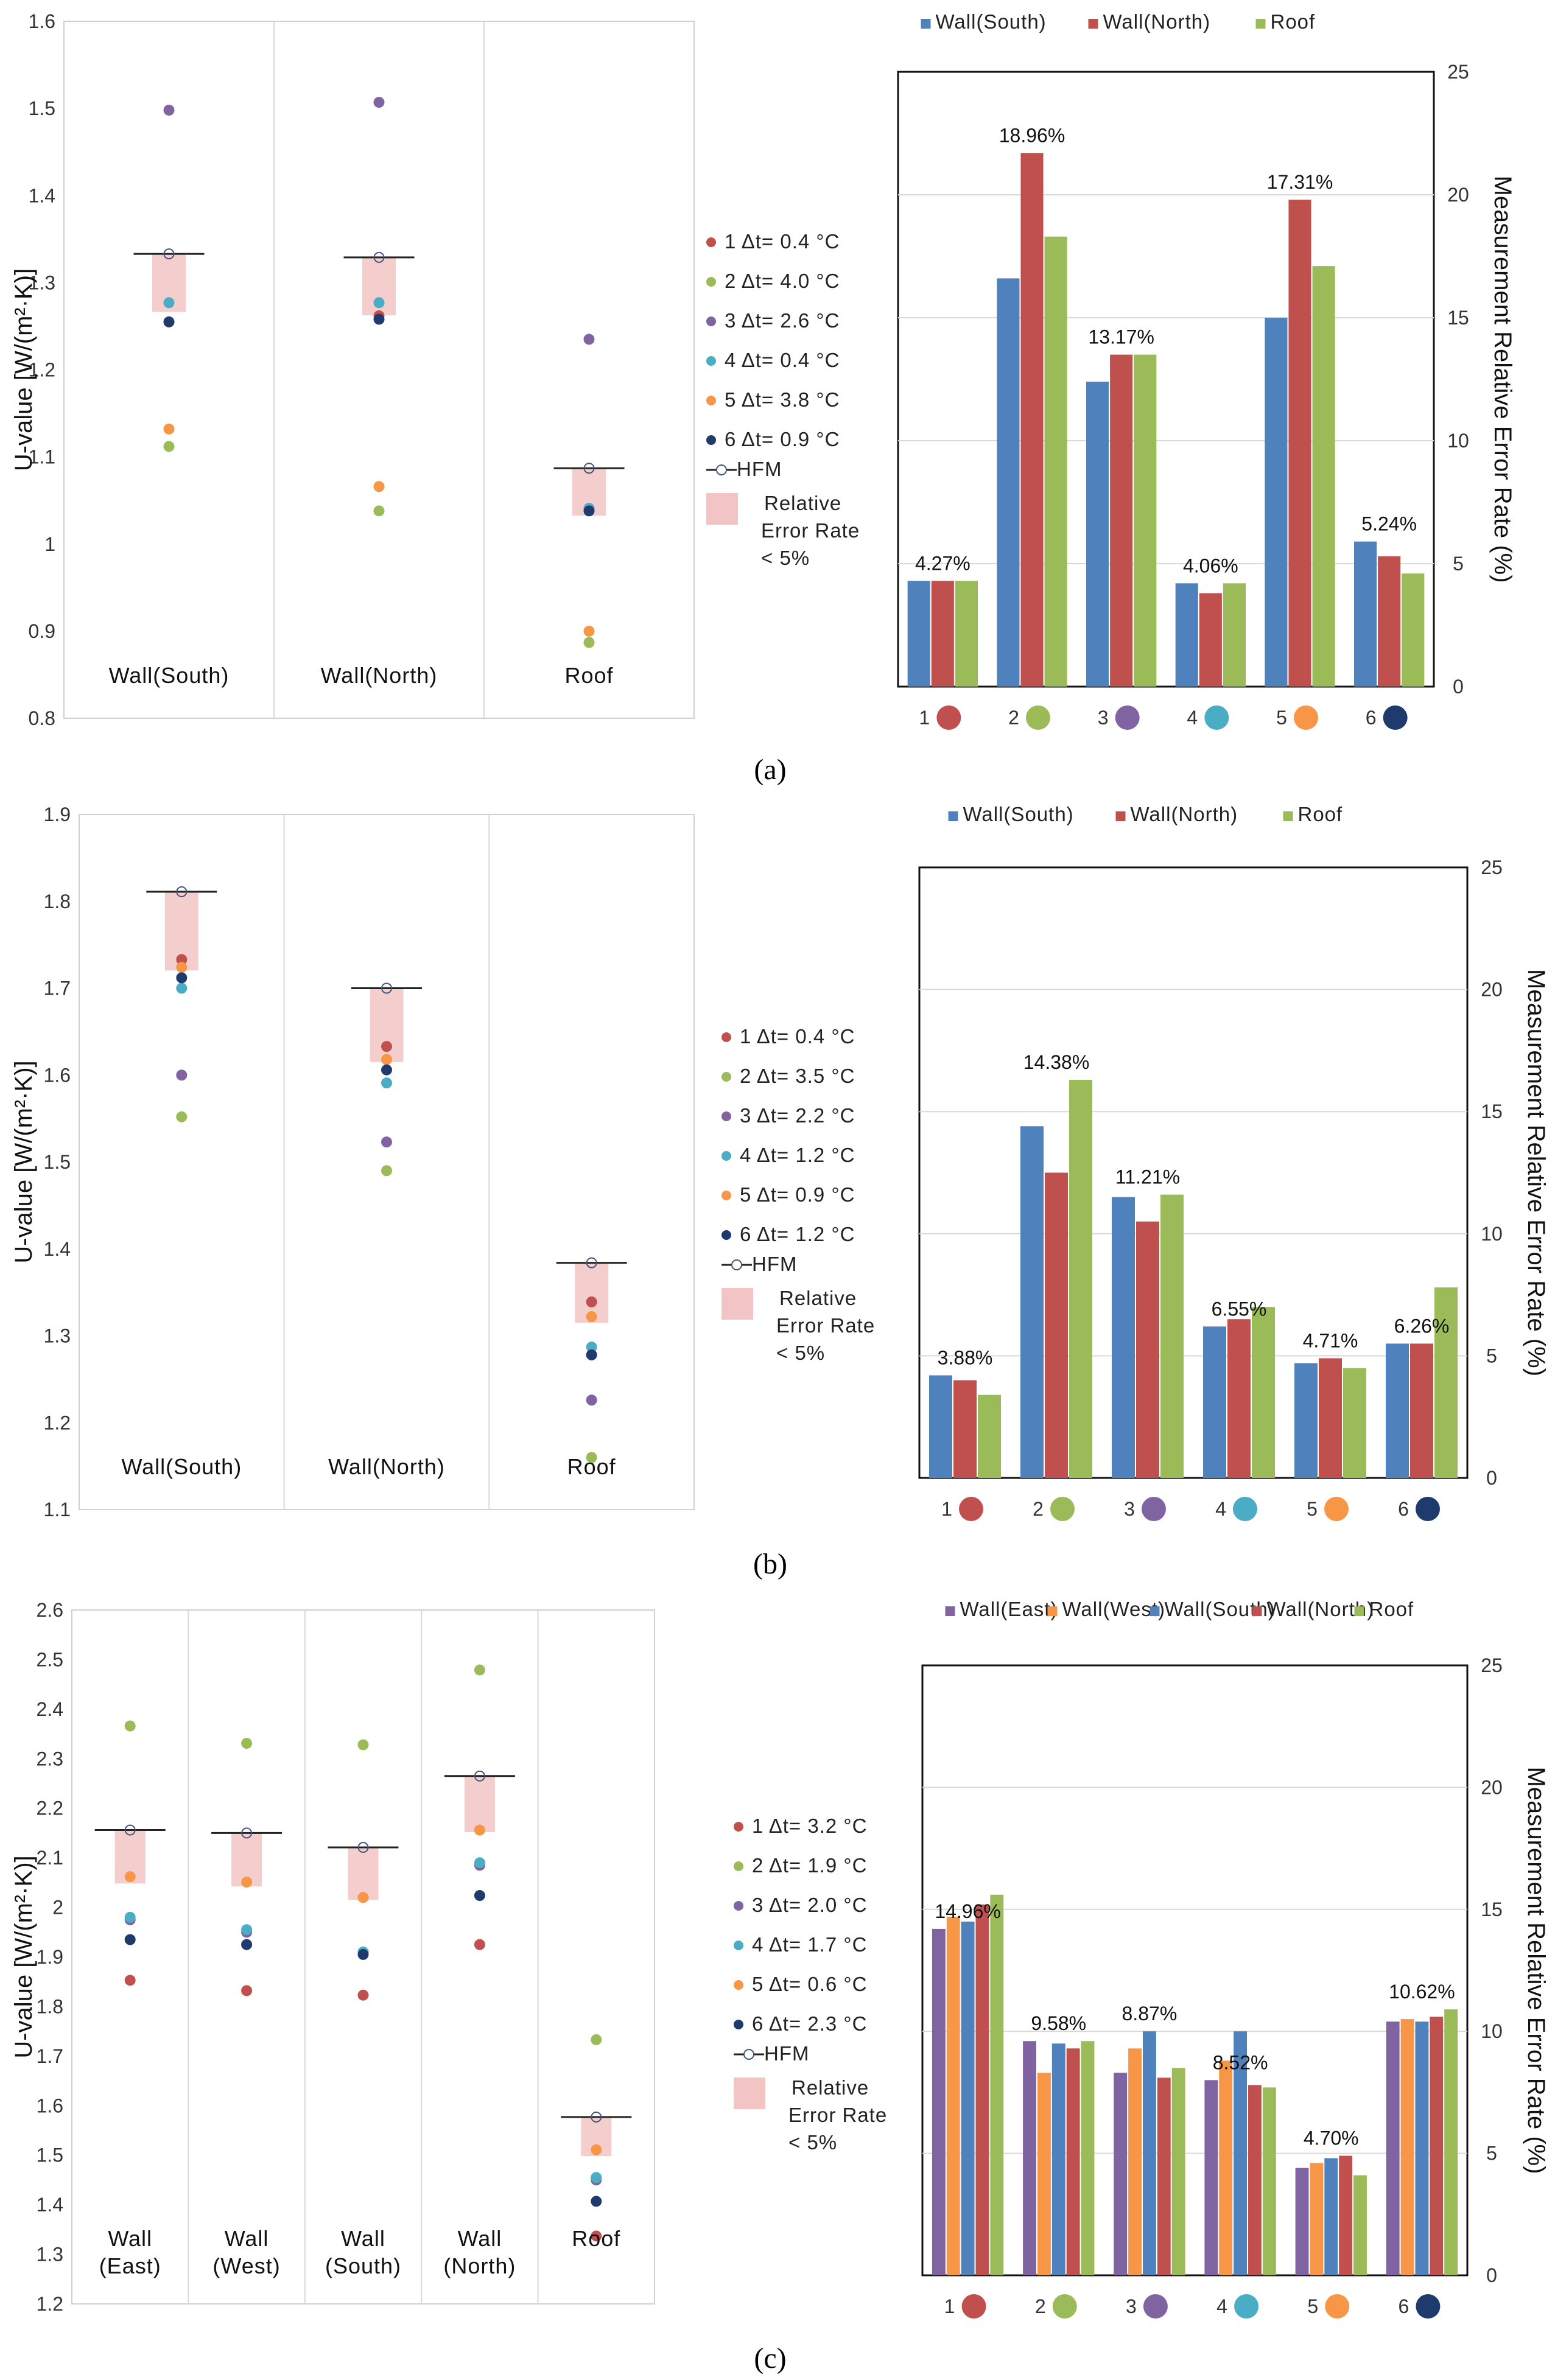 This screenshot has width=1555, height=2380. Describe the element at coordinates (1018, 814) in the screenshot. I see `legend-label: Wall(South)` at that location.